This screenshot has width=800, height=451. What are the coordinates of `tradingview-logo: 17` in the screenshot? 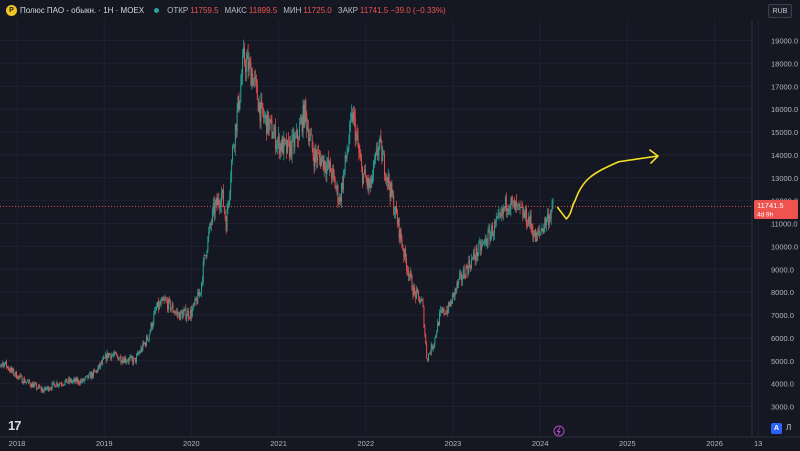 It's located at (15, 425).